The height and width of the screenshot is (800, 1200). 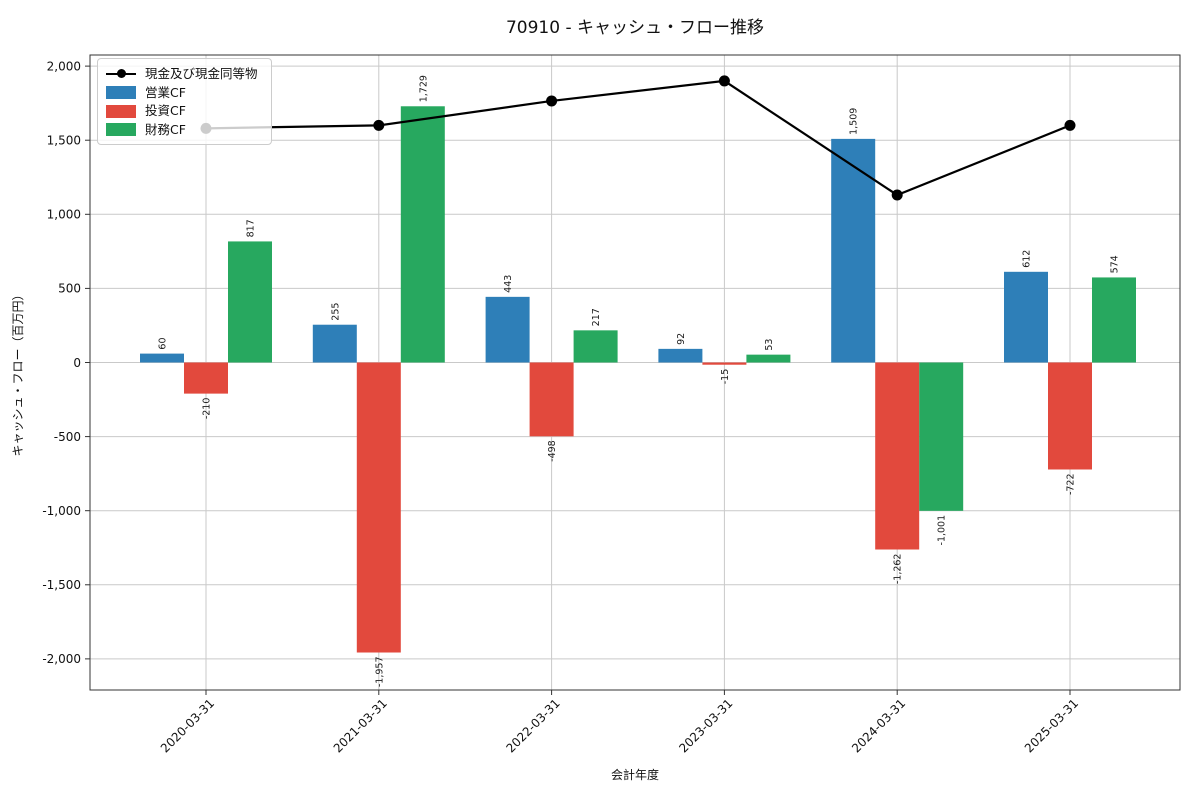 I want to click on y-axis-title: キャッシュ・フロー（百万円）, so click(x=18, y=372).